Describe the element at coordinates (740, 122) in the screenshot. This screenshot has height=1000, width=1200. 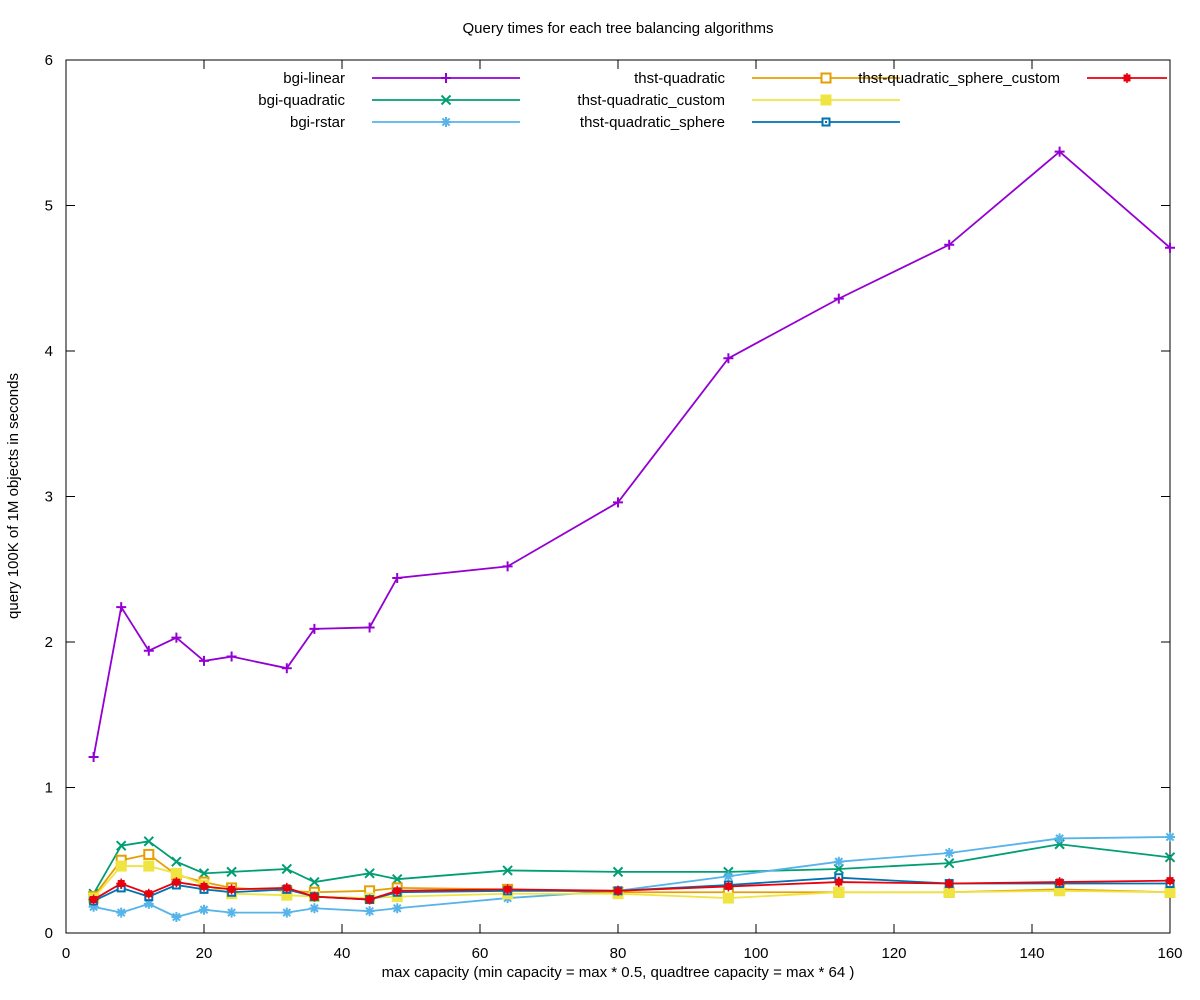
I see `legend-entry-thst-quadratic_sphere: thst-quadratic_sphere` at that location.